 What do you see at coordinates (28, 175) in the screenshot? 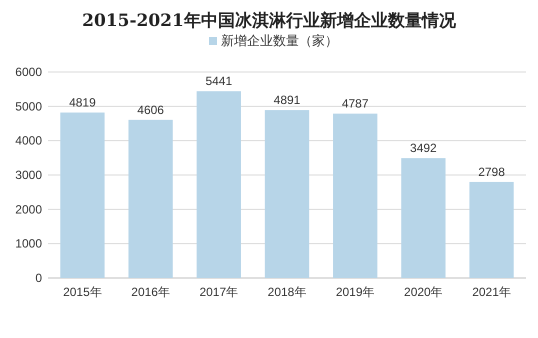
I see `y-tick-label: 3000` at bounding box center [28, 175].